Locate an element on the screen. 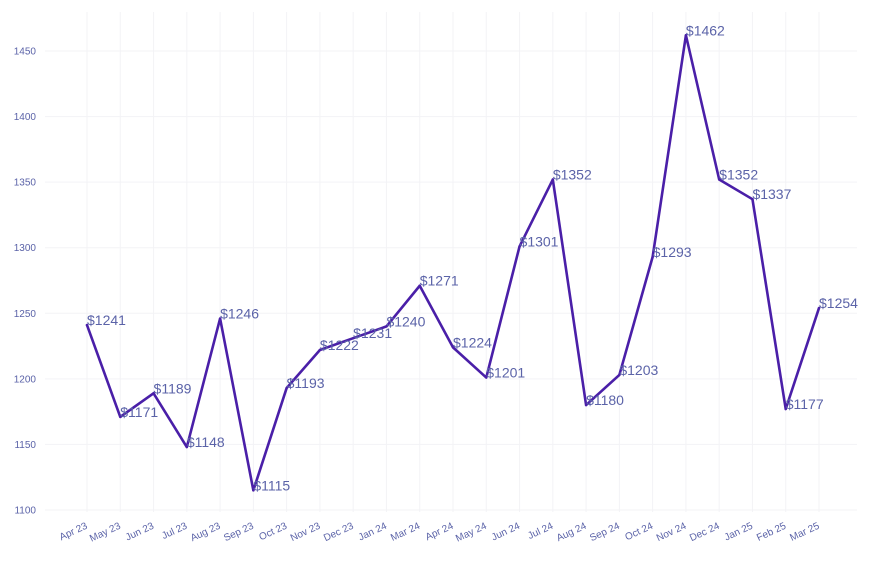 This screenshot has height=565, width=873. x-tick-label: Jun 23 is located at coordinates (140, 532).